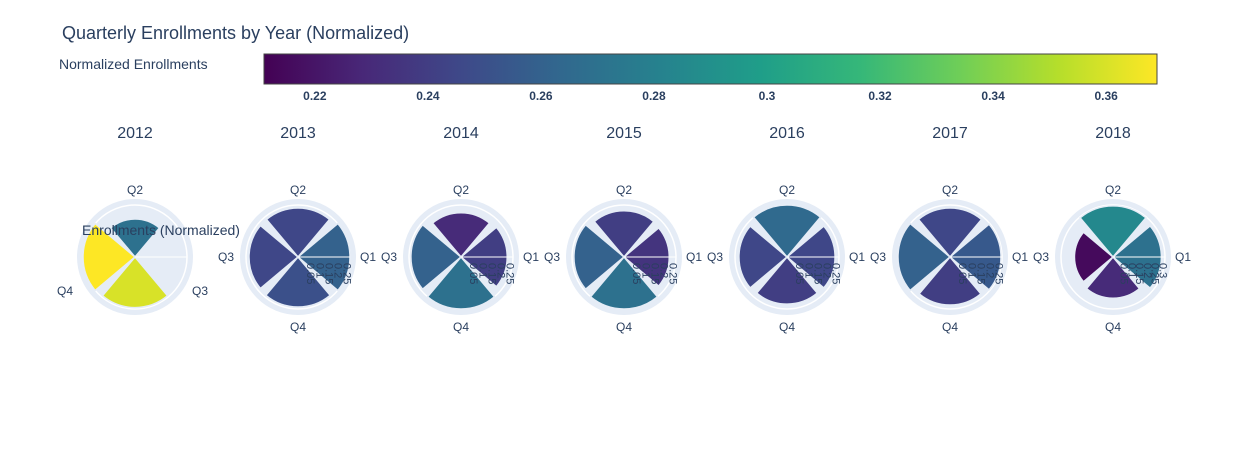 Image resolution: width=1247 pixels, height=450 pixels. I want to click on polar-bar-2014-q3, so click(436, 257).